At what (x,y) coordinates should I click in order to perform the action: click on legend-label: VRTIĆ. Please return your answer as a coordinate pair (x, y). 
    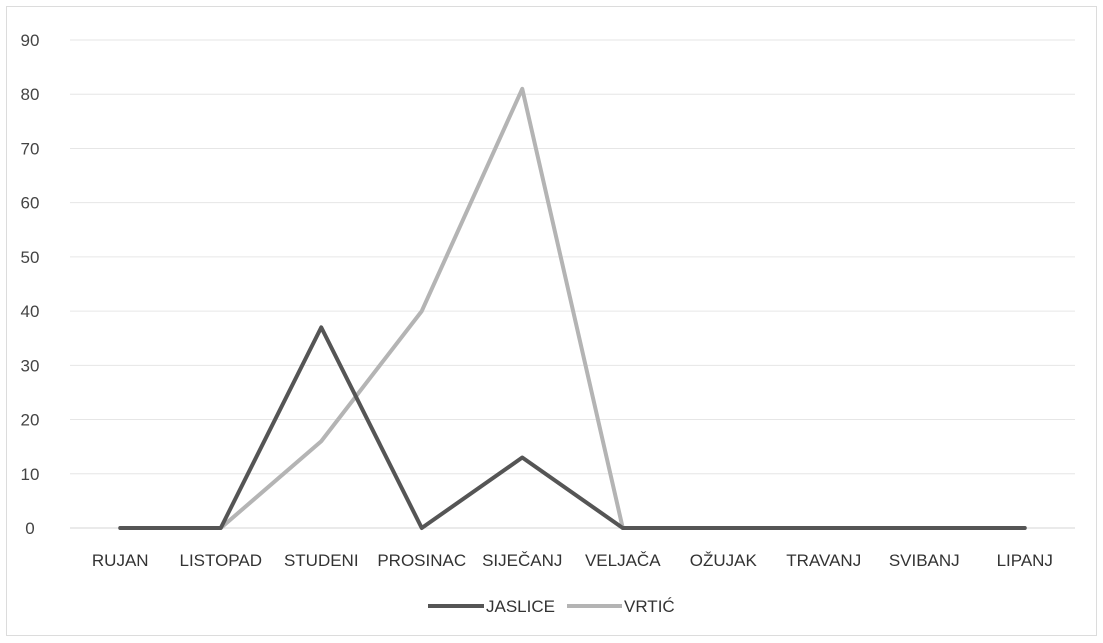
    Looking at the image, I should click on (649, 606).